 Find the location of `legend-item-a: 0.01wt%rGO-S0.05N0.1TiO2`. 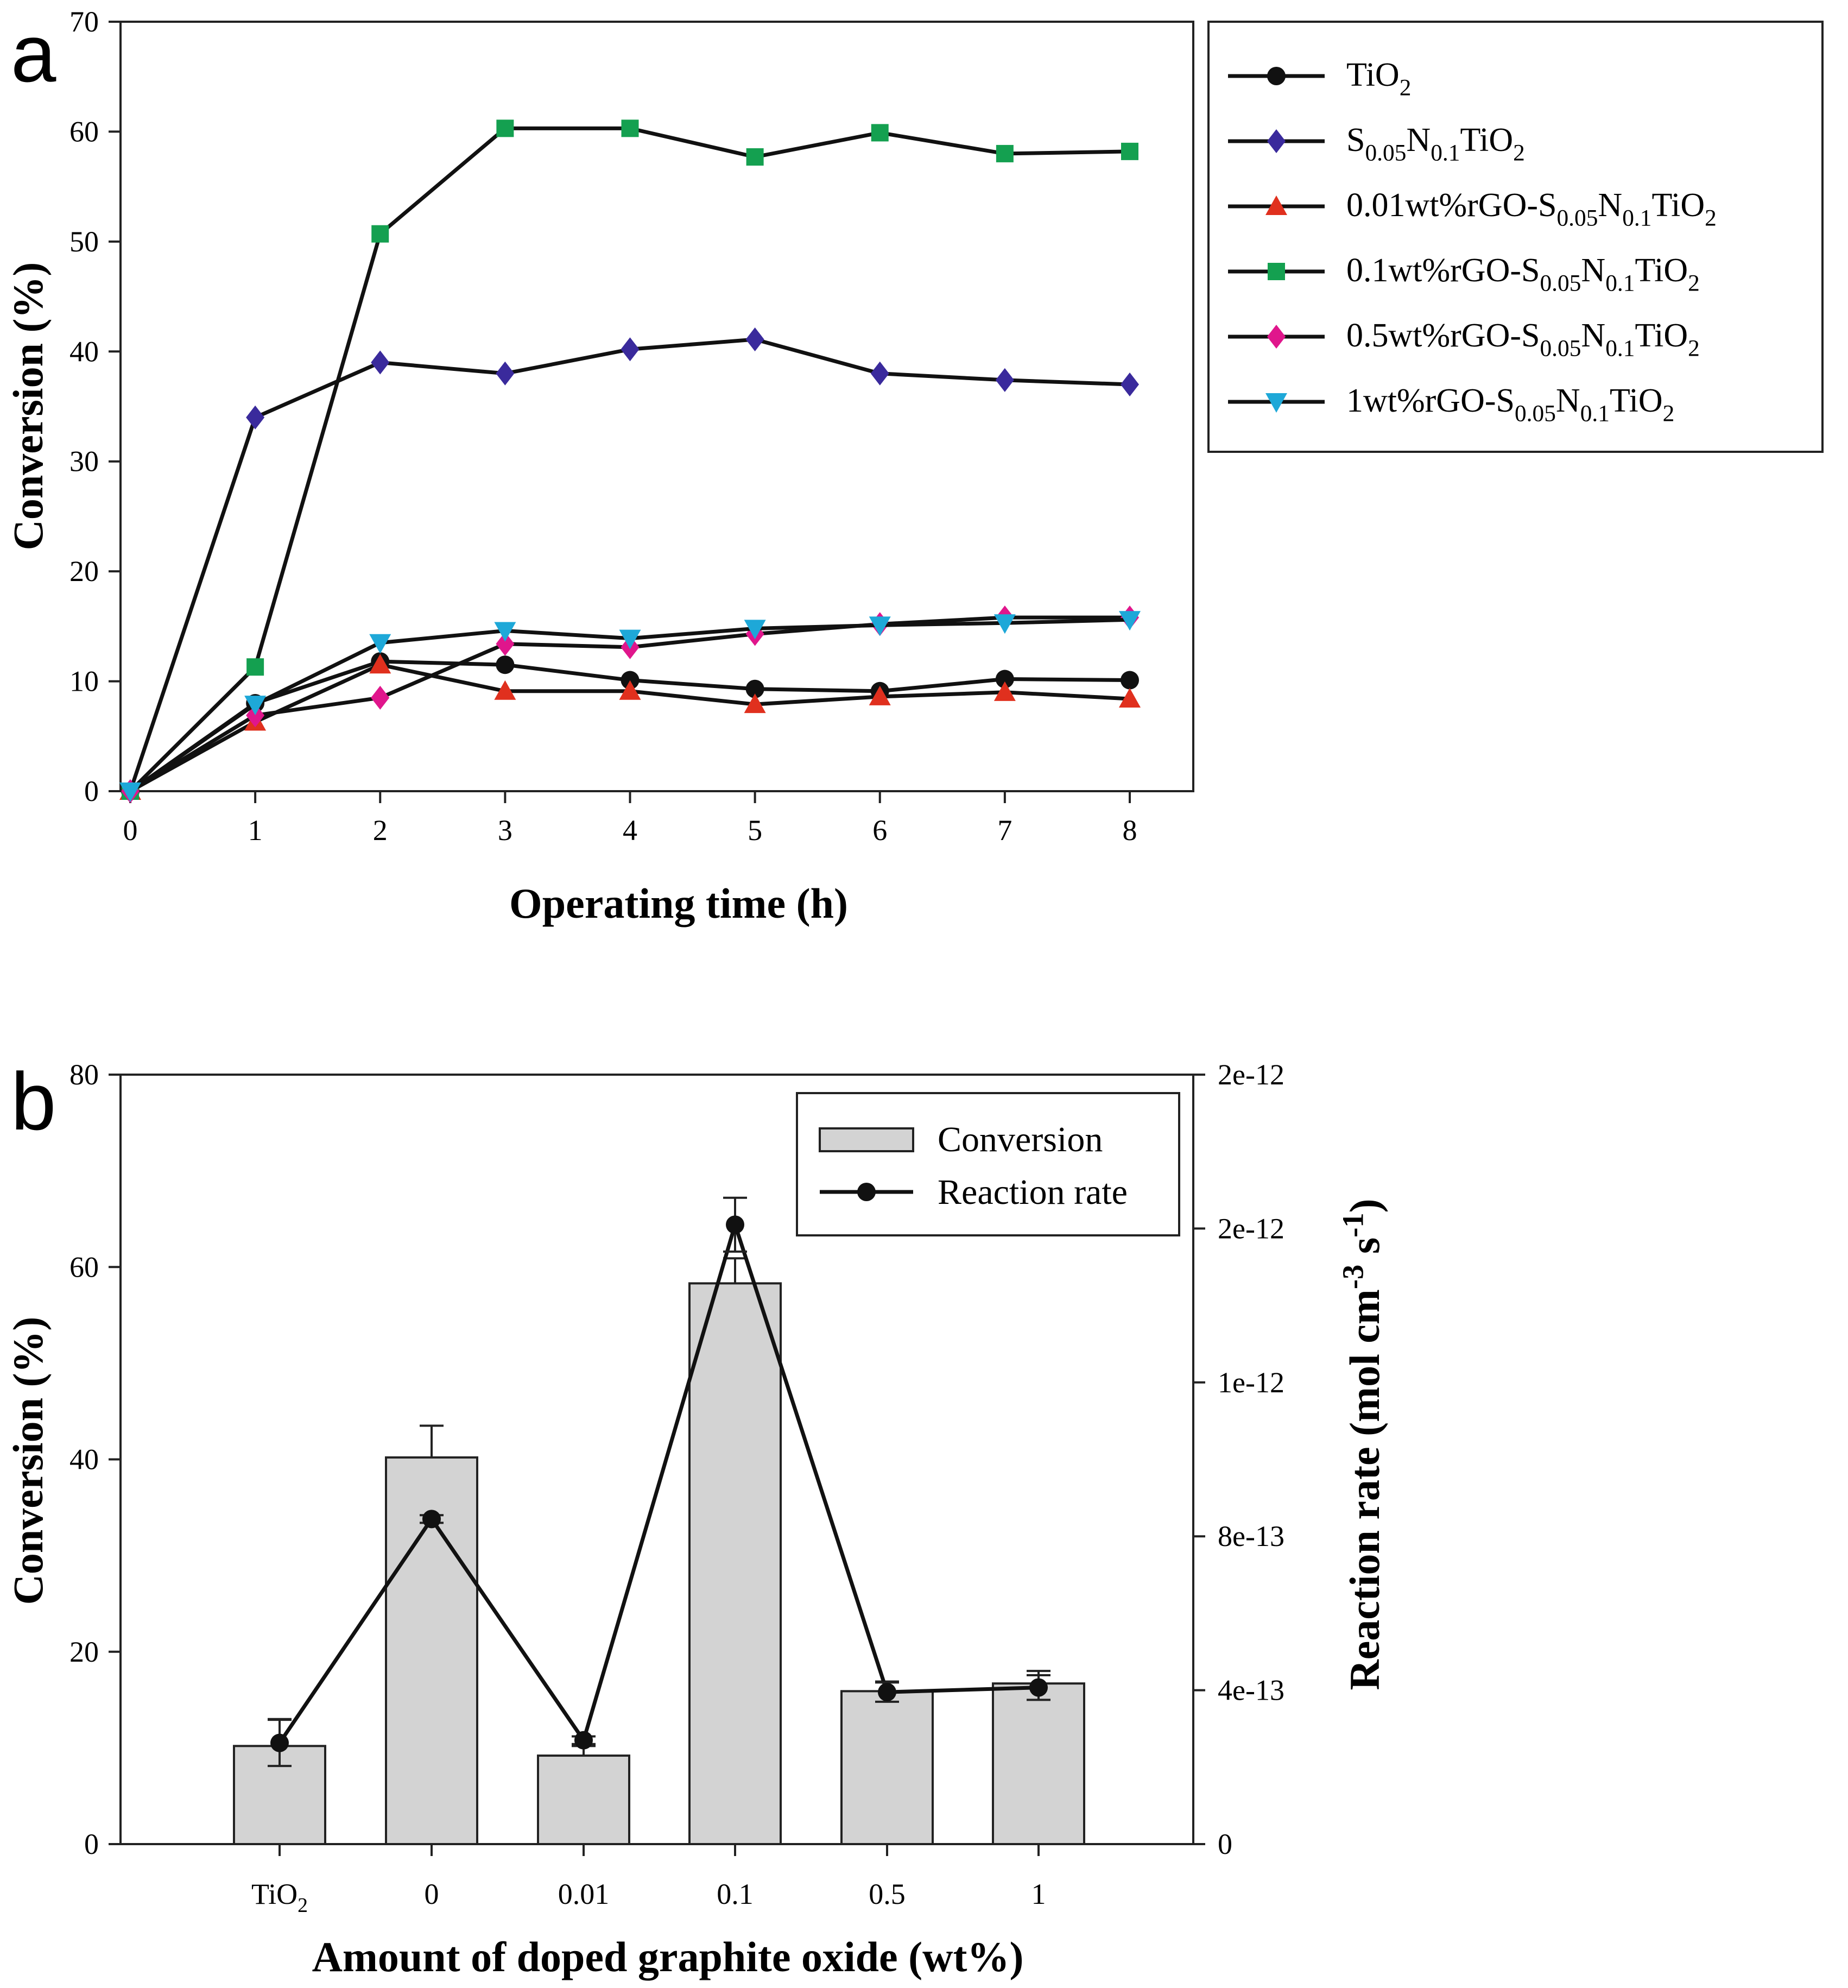

legend-item-a: 0.01wt%rGO-S0.05N0.1TiO2 is located at coordinates (1473, 209).